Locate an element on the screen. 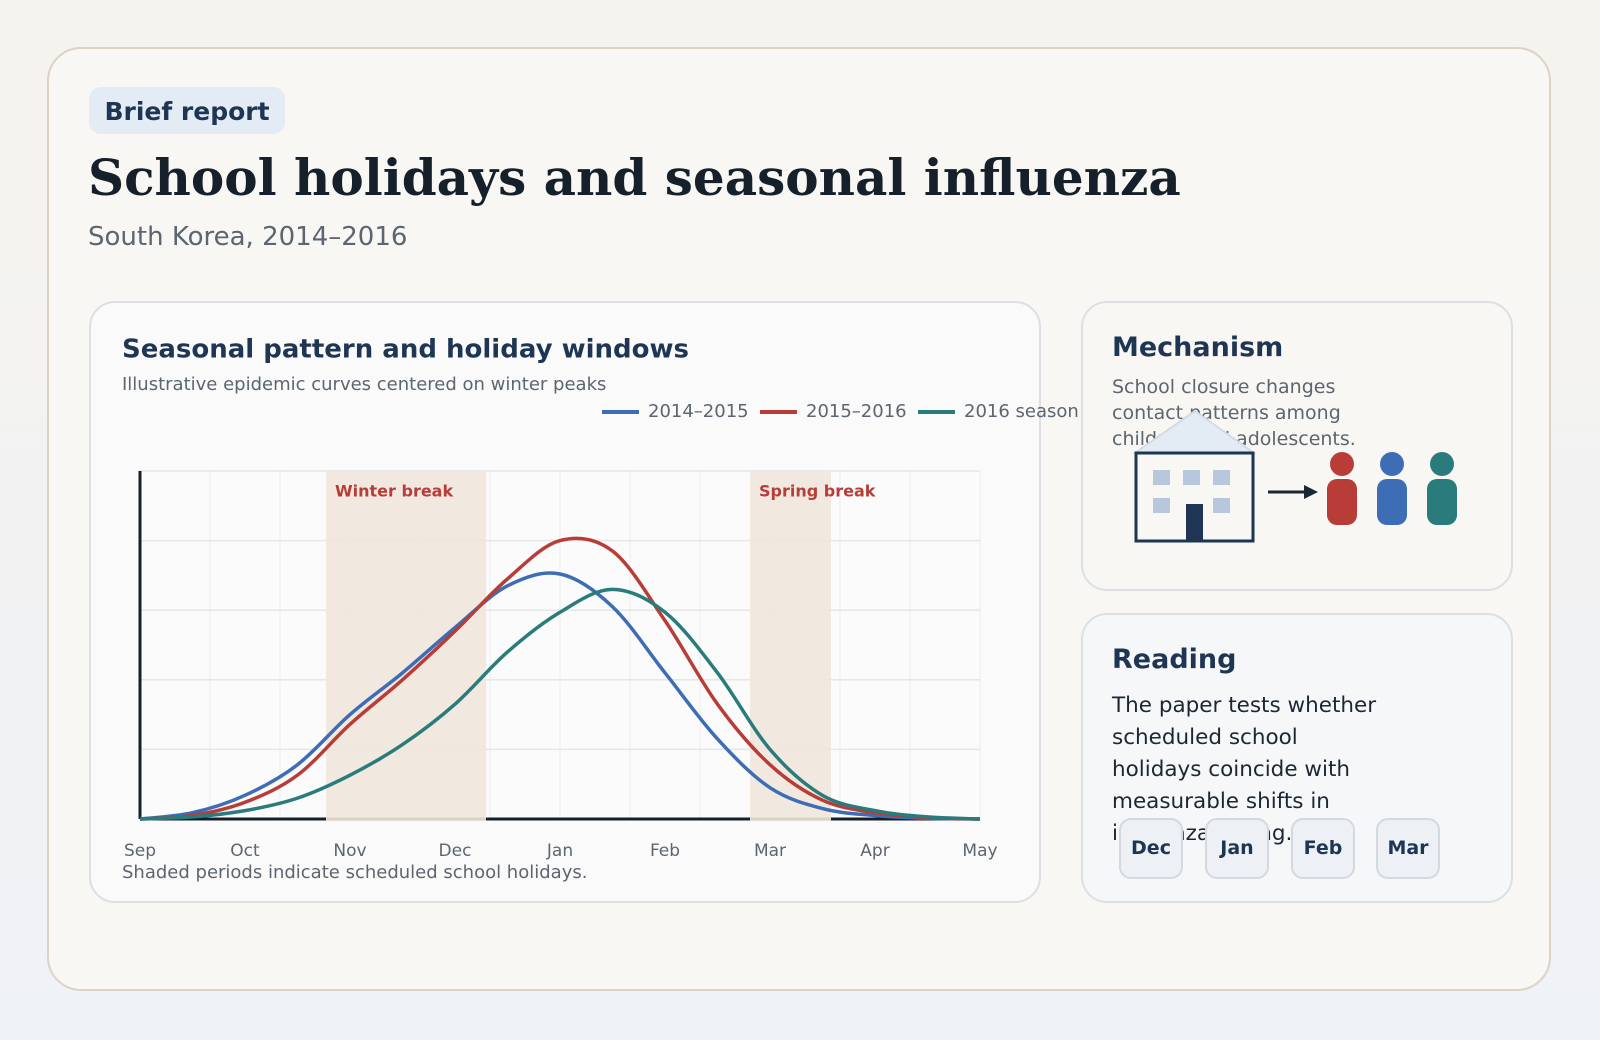  x-tick-label: Jan is located at coordinates (559, 851).